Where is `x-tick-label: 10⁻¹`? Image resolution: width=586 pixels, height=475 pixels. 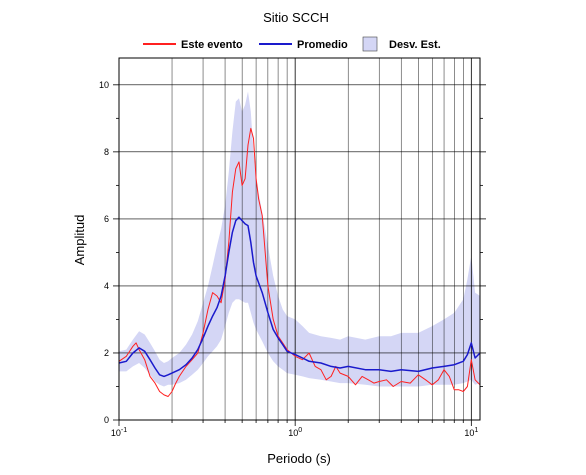
x-tick-label: 10⁻¹ is located at coordinates (119, 432).